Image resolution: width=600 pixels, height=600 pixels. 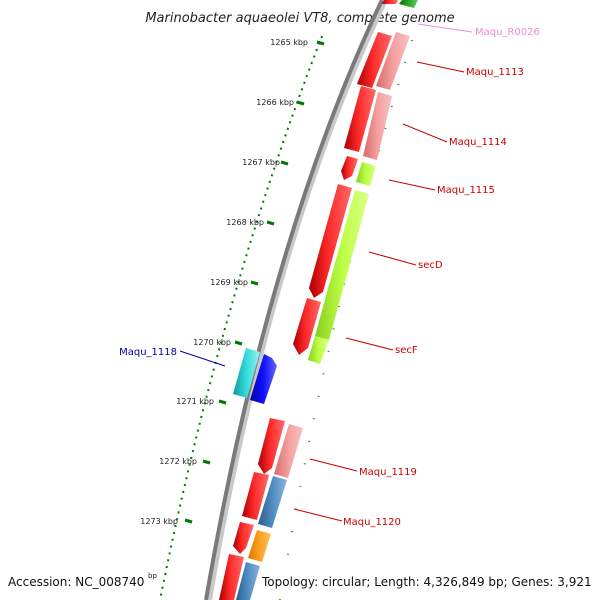 What do you see at coordinates (229, 282) in the screenshot?
I see `axis-tick-label: 1269 kbp` at bounding box center [229, 282].